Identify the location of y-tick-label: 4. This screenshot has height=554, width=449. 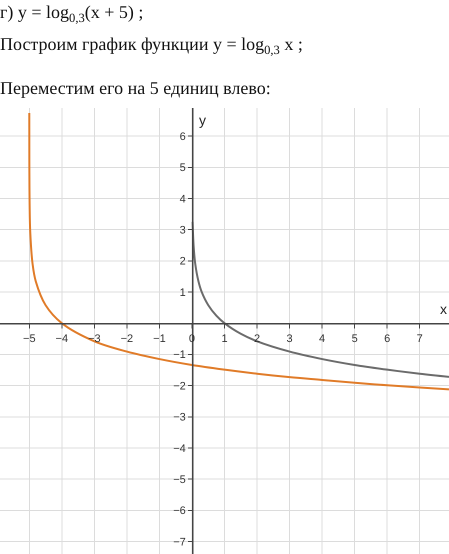
(183, 199).